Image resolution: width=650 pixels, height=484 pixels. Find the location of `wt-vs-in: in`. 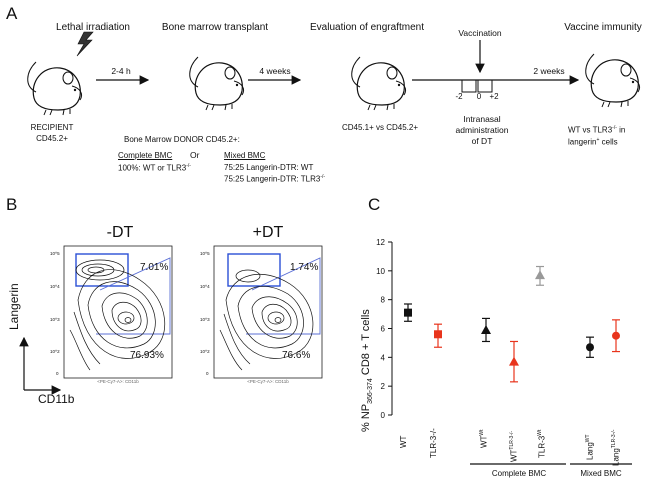

wt-vs-in: in is located at coordinates (621, 130).